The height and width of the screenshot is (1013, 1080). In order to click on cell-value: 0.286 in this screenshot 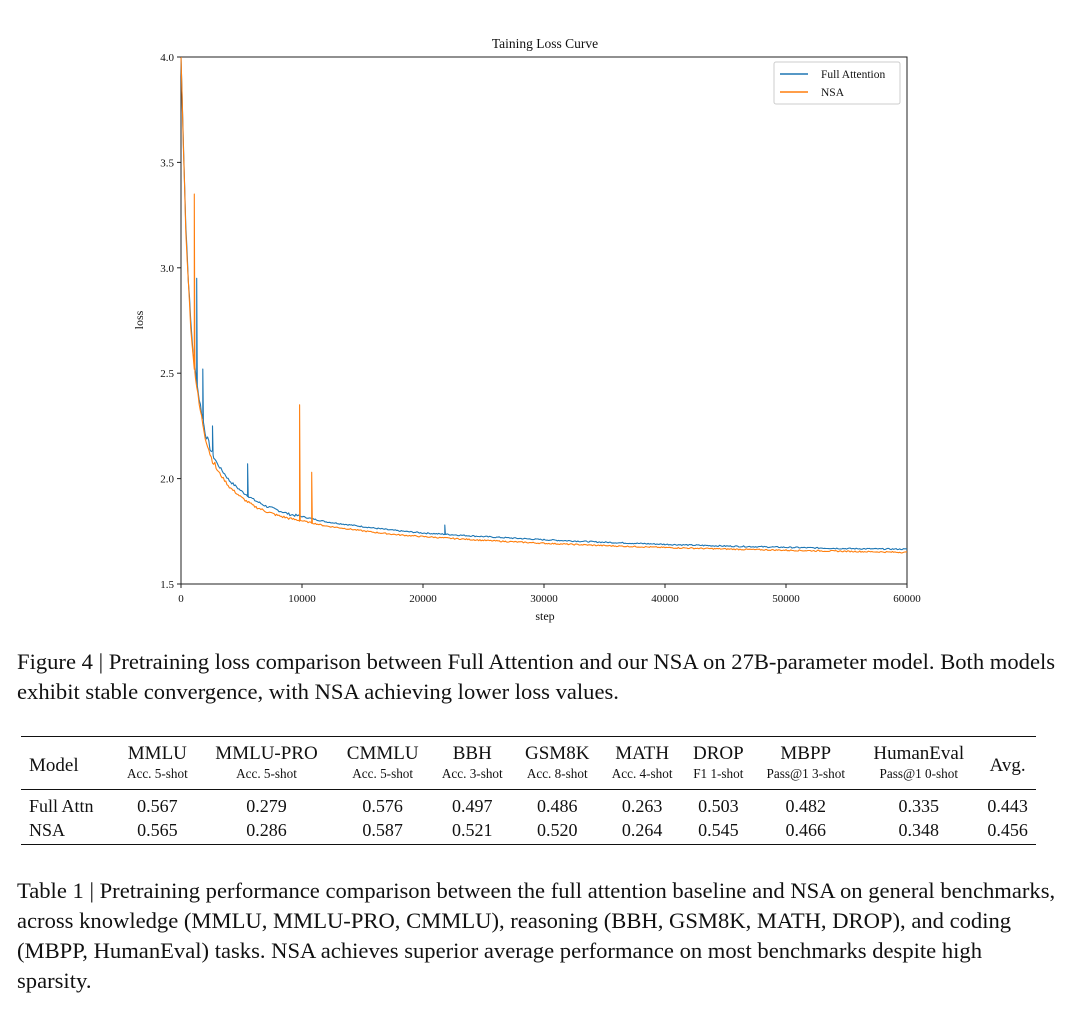, I will do `click(266, 830)`.